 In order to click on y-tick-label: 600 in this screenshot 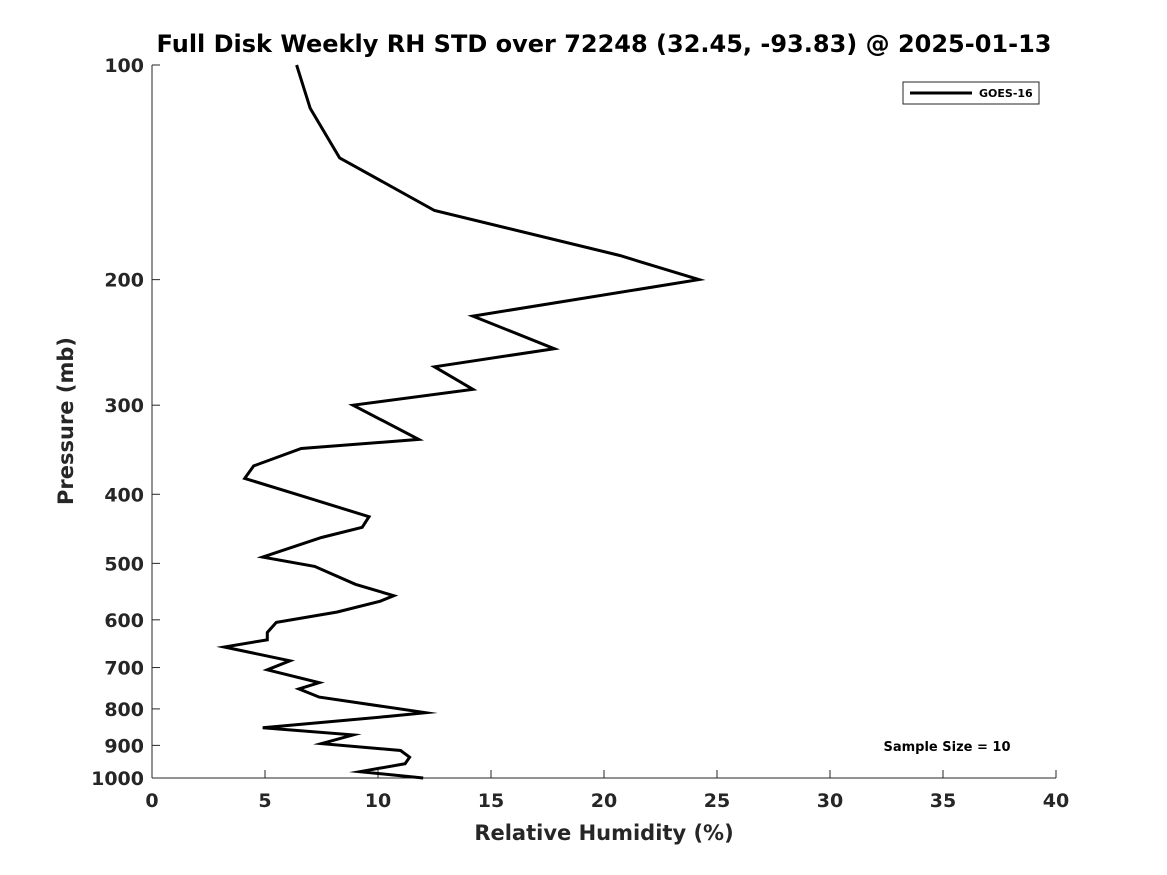, I will do `click(124, 621)`.